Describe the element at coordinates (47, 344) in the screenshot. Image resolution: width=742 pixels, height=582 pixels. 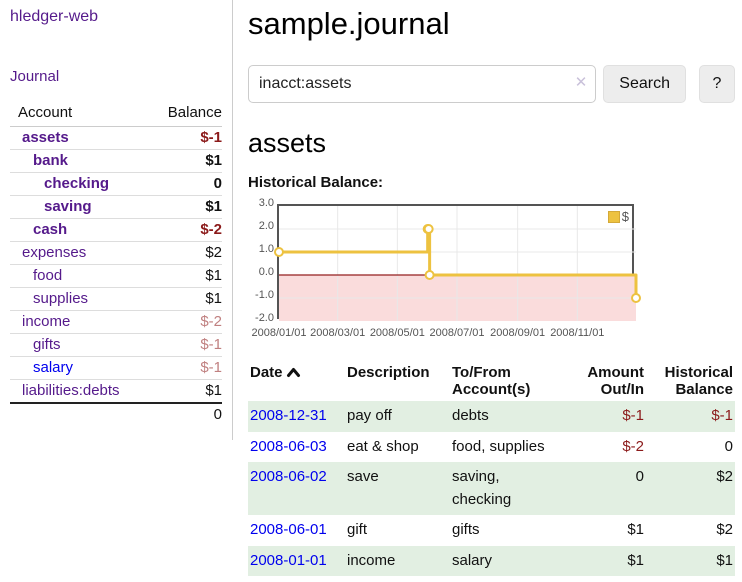
I see `sidebar-account-link-gifts: gifts` at that location.